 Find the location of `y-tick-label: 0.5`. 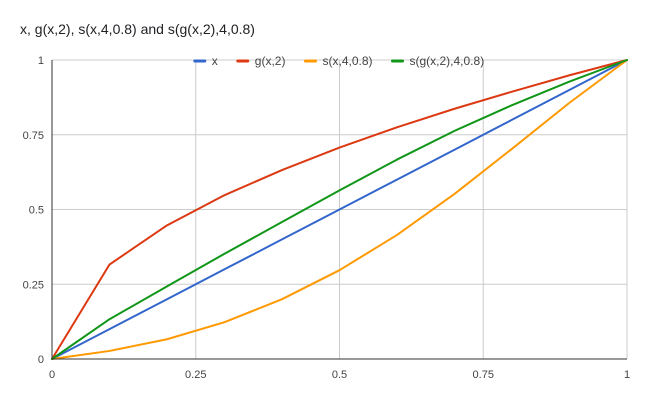

y-tick-label: 0.5 is located at coordinates (36, 211).